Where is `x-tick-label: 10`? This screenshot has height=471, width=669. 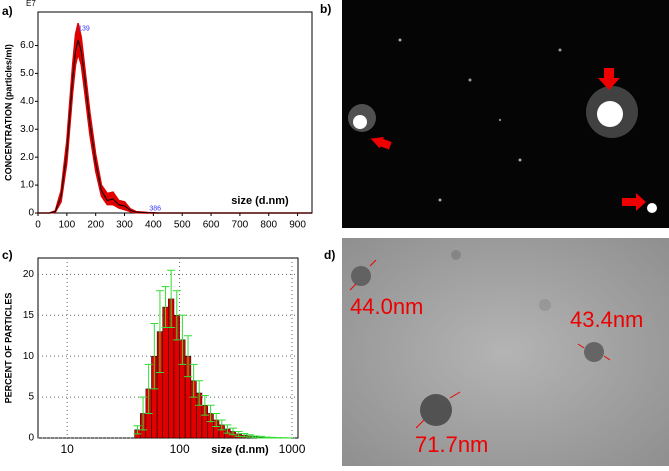
x-tick-label: 10 is located at coordinates (68, 449).